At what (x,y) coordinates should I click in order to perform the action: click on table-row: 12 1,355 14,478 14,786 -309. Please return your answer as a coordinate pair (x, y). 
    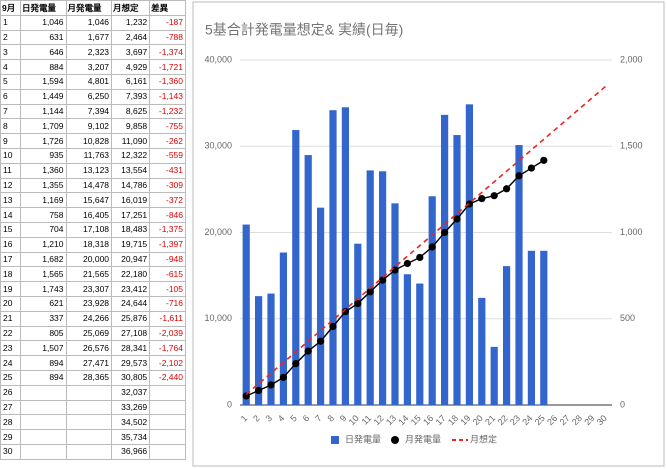
    Looking at the image, I should click on (93, 185).